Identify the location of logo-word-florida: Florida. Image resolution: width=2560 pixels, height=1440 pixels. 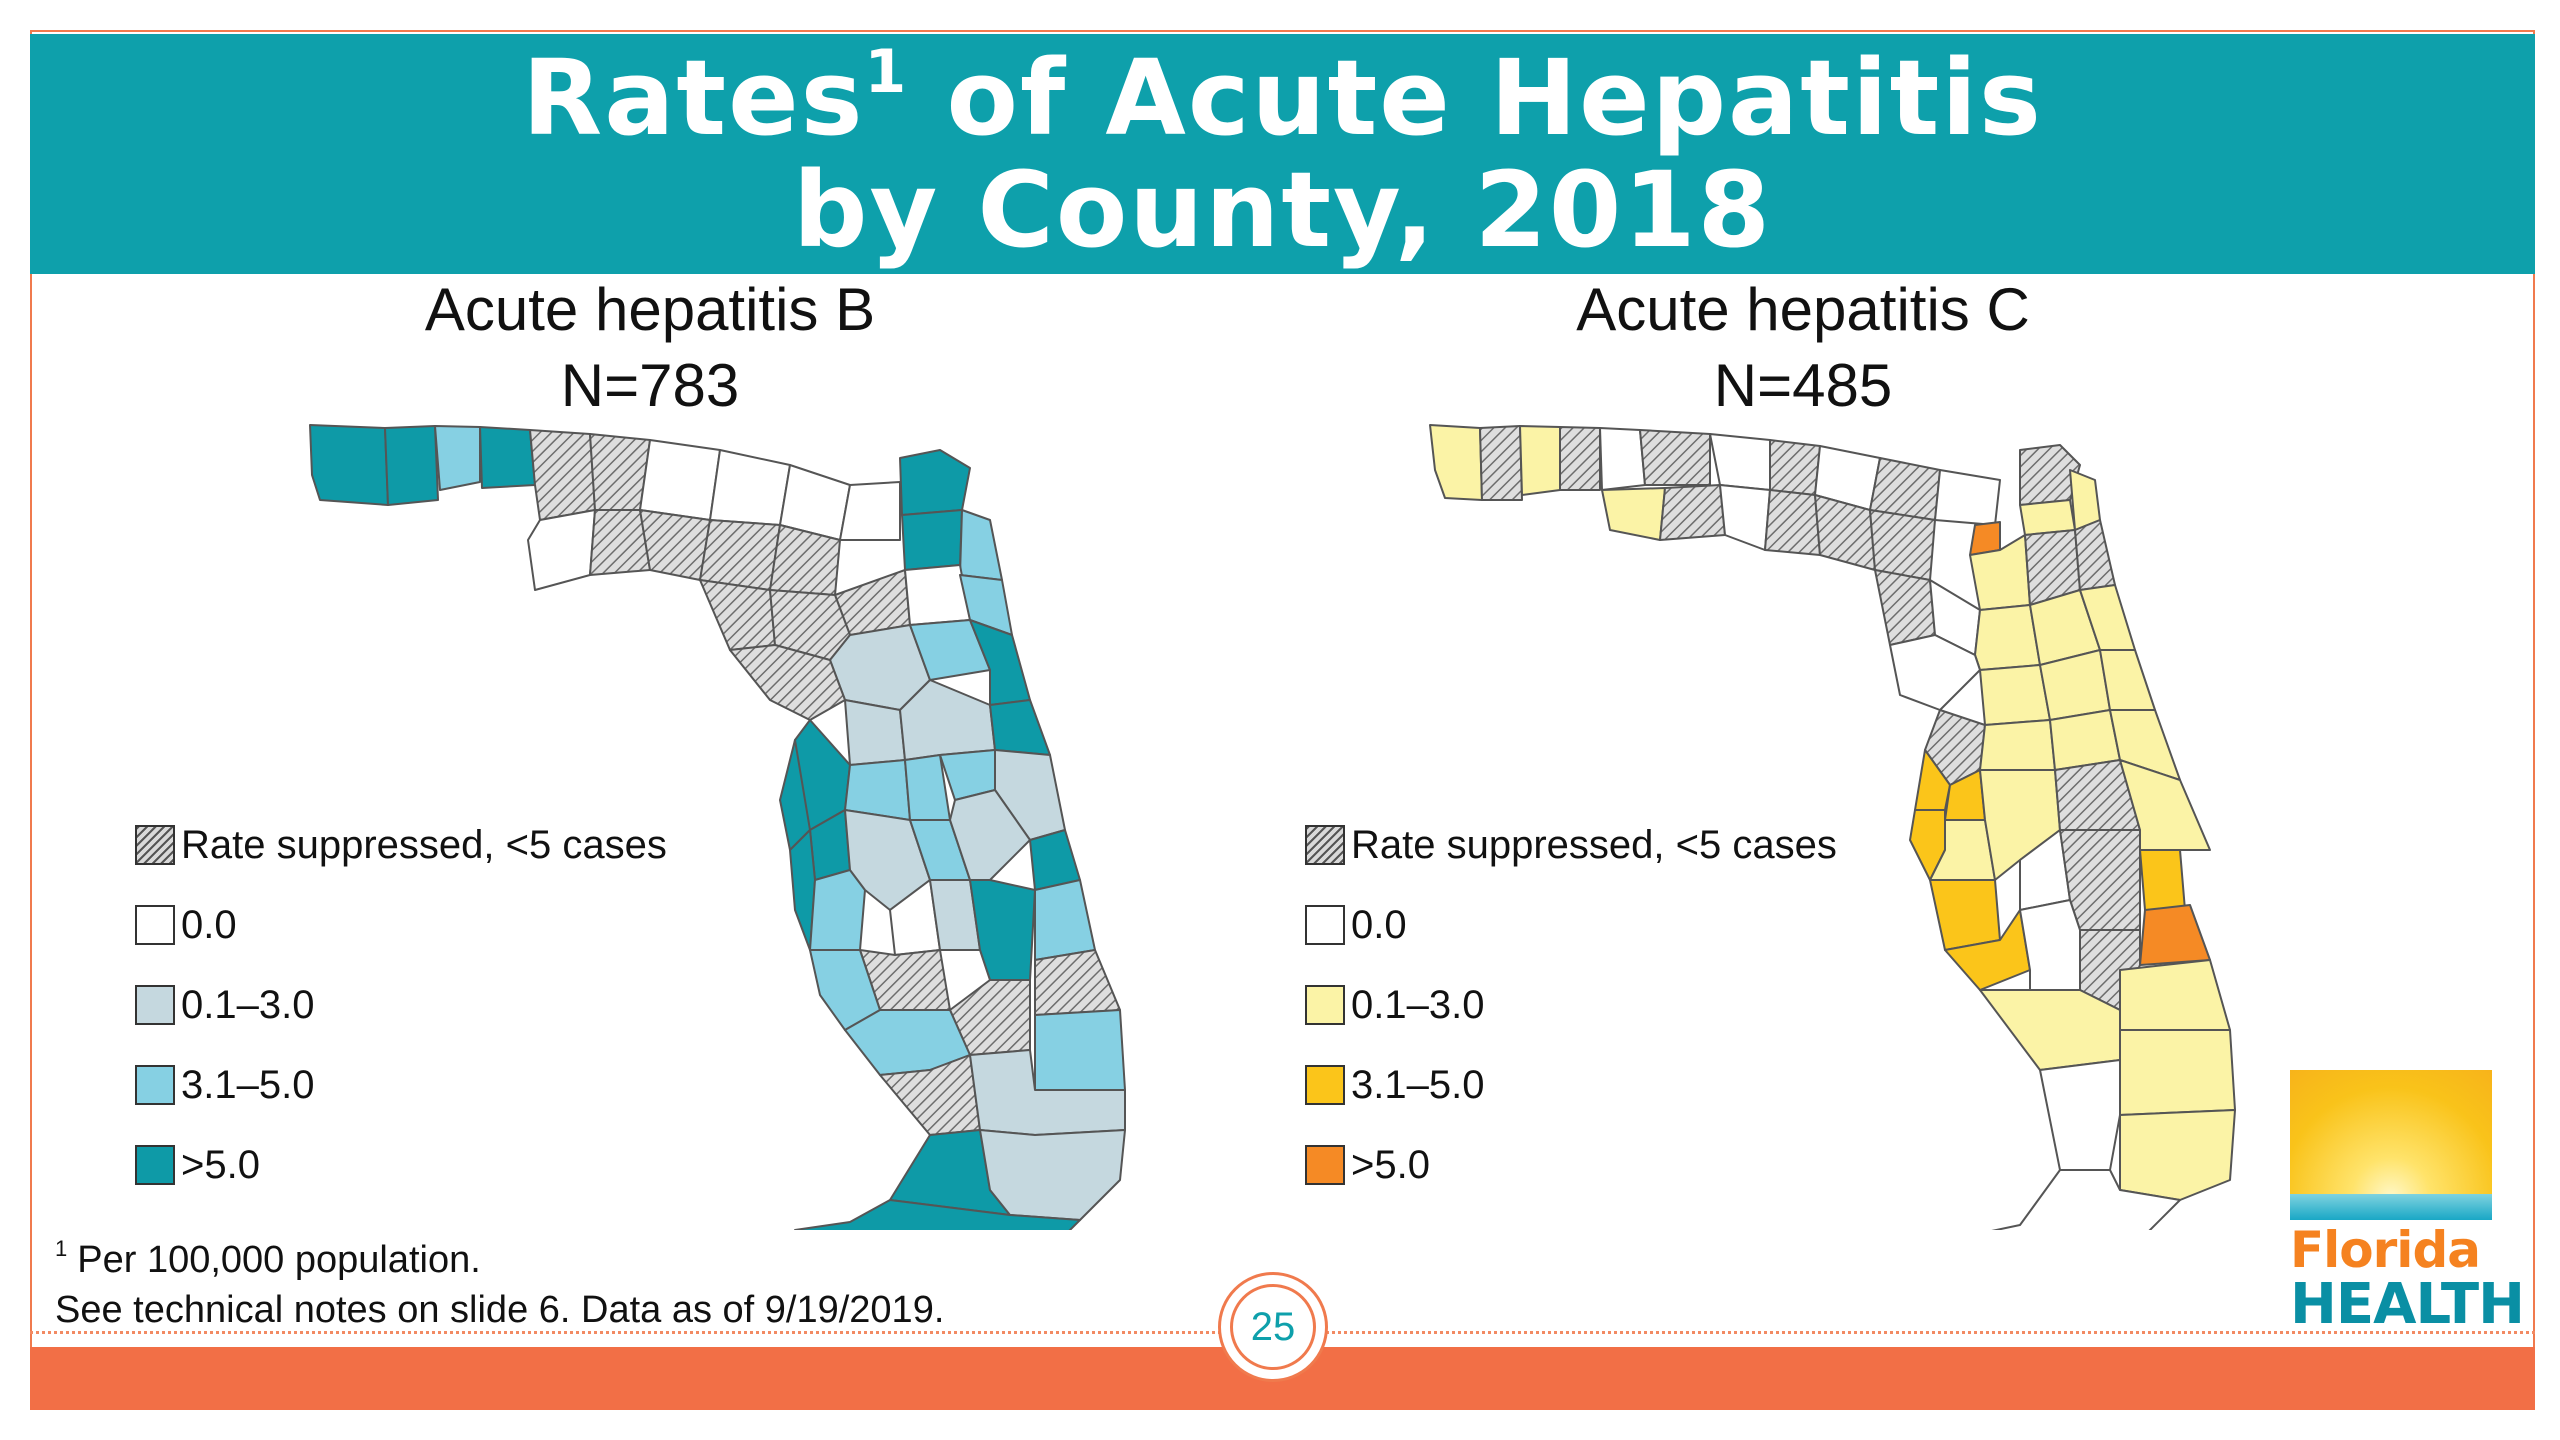
(2385, 1250).